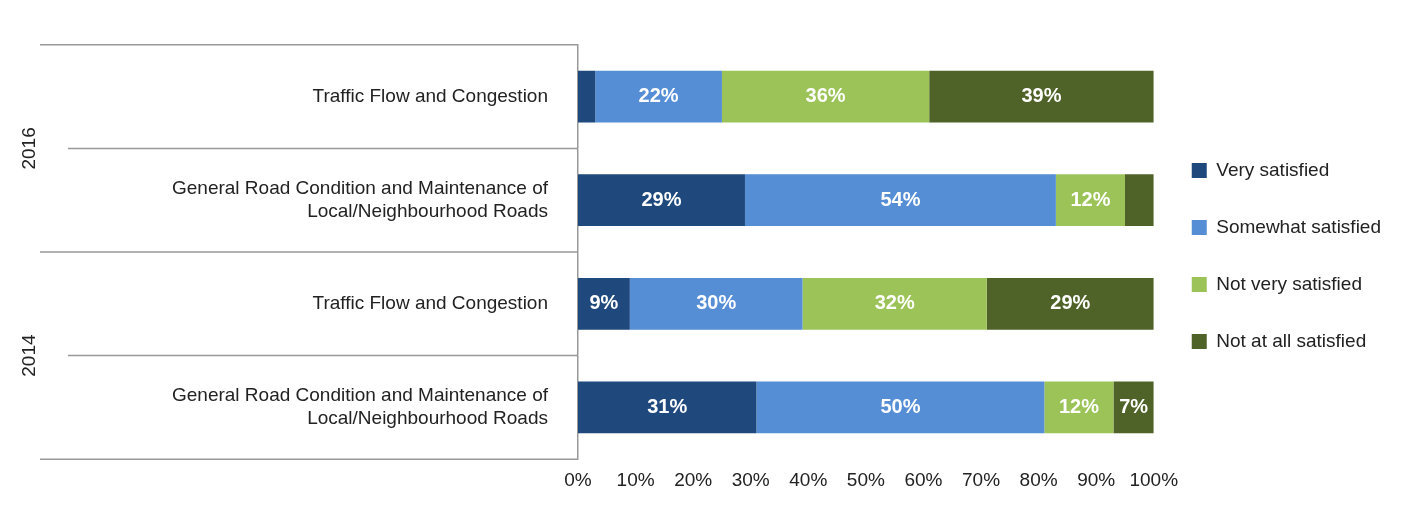 The height and width of the screenshot is (506, 1401). Describe the element at coordinates (635, 479) in the screenshot. I see `x-tick-label: 10%` at that location.